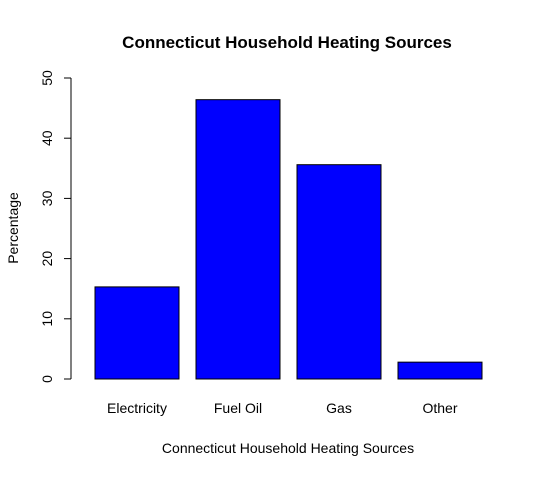  I want to click on chart-title: Connecticut Household Heating Sources, so click(287, 42).